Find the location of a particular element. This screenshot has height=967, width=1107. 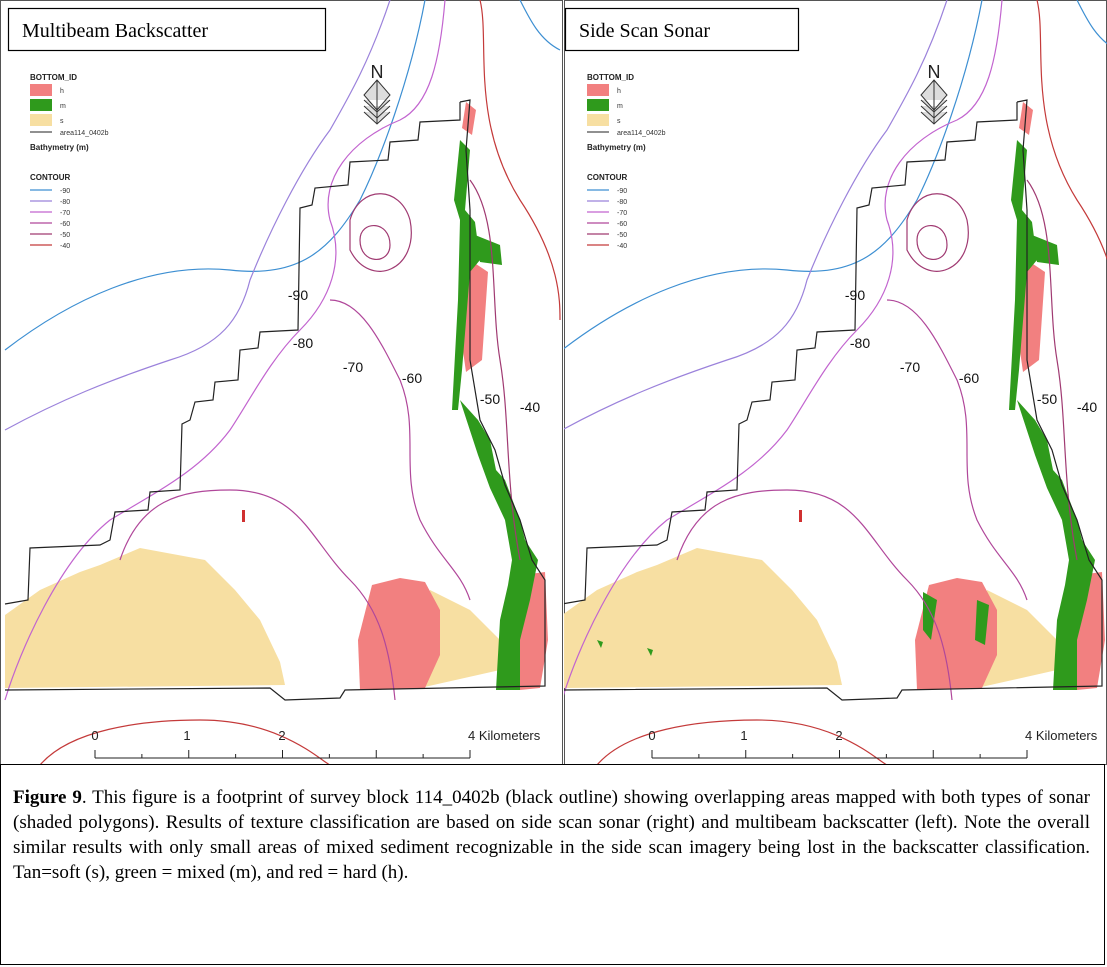

caption-label: Figure 9 is located at coordinates (47, 797).